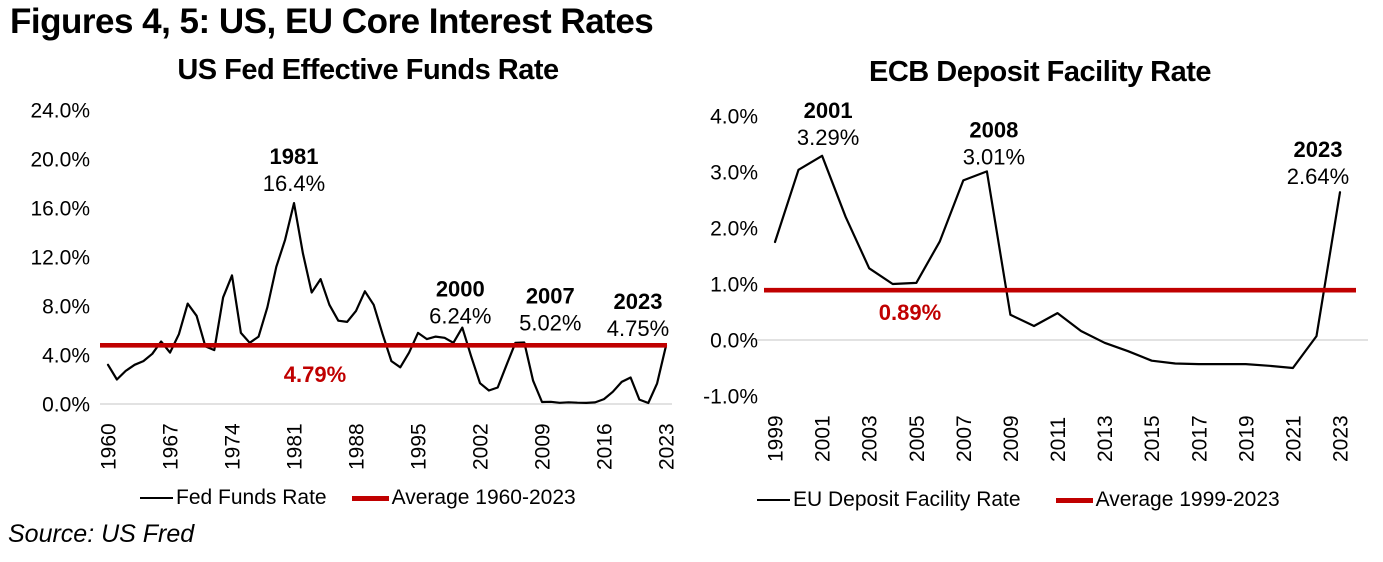 The image size is (1383, 562). I want to click on ecb-chart-title: ECB Deposit Facility Rate, so click(1040, 72).